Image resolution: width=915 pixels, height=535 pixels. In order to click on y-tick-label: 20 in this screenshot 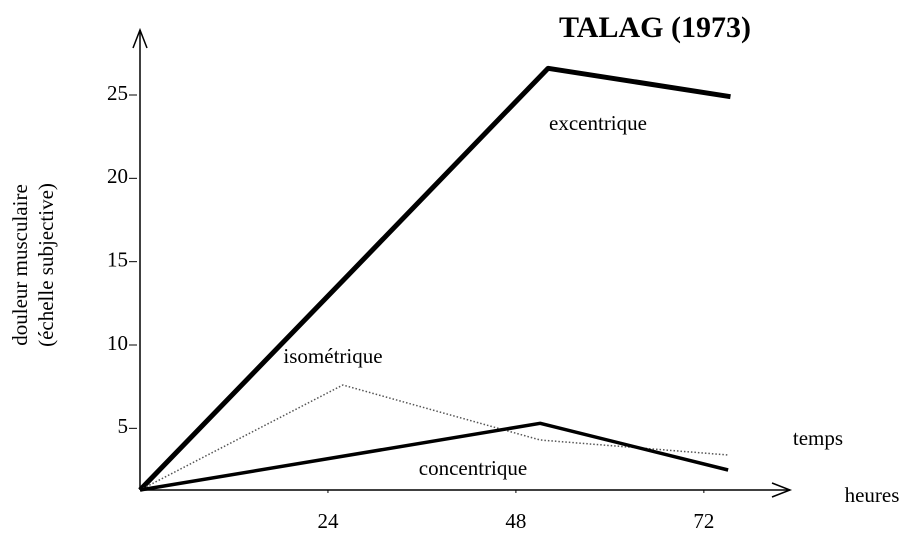, I will do `click(117, 176)`.